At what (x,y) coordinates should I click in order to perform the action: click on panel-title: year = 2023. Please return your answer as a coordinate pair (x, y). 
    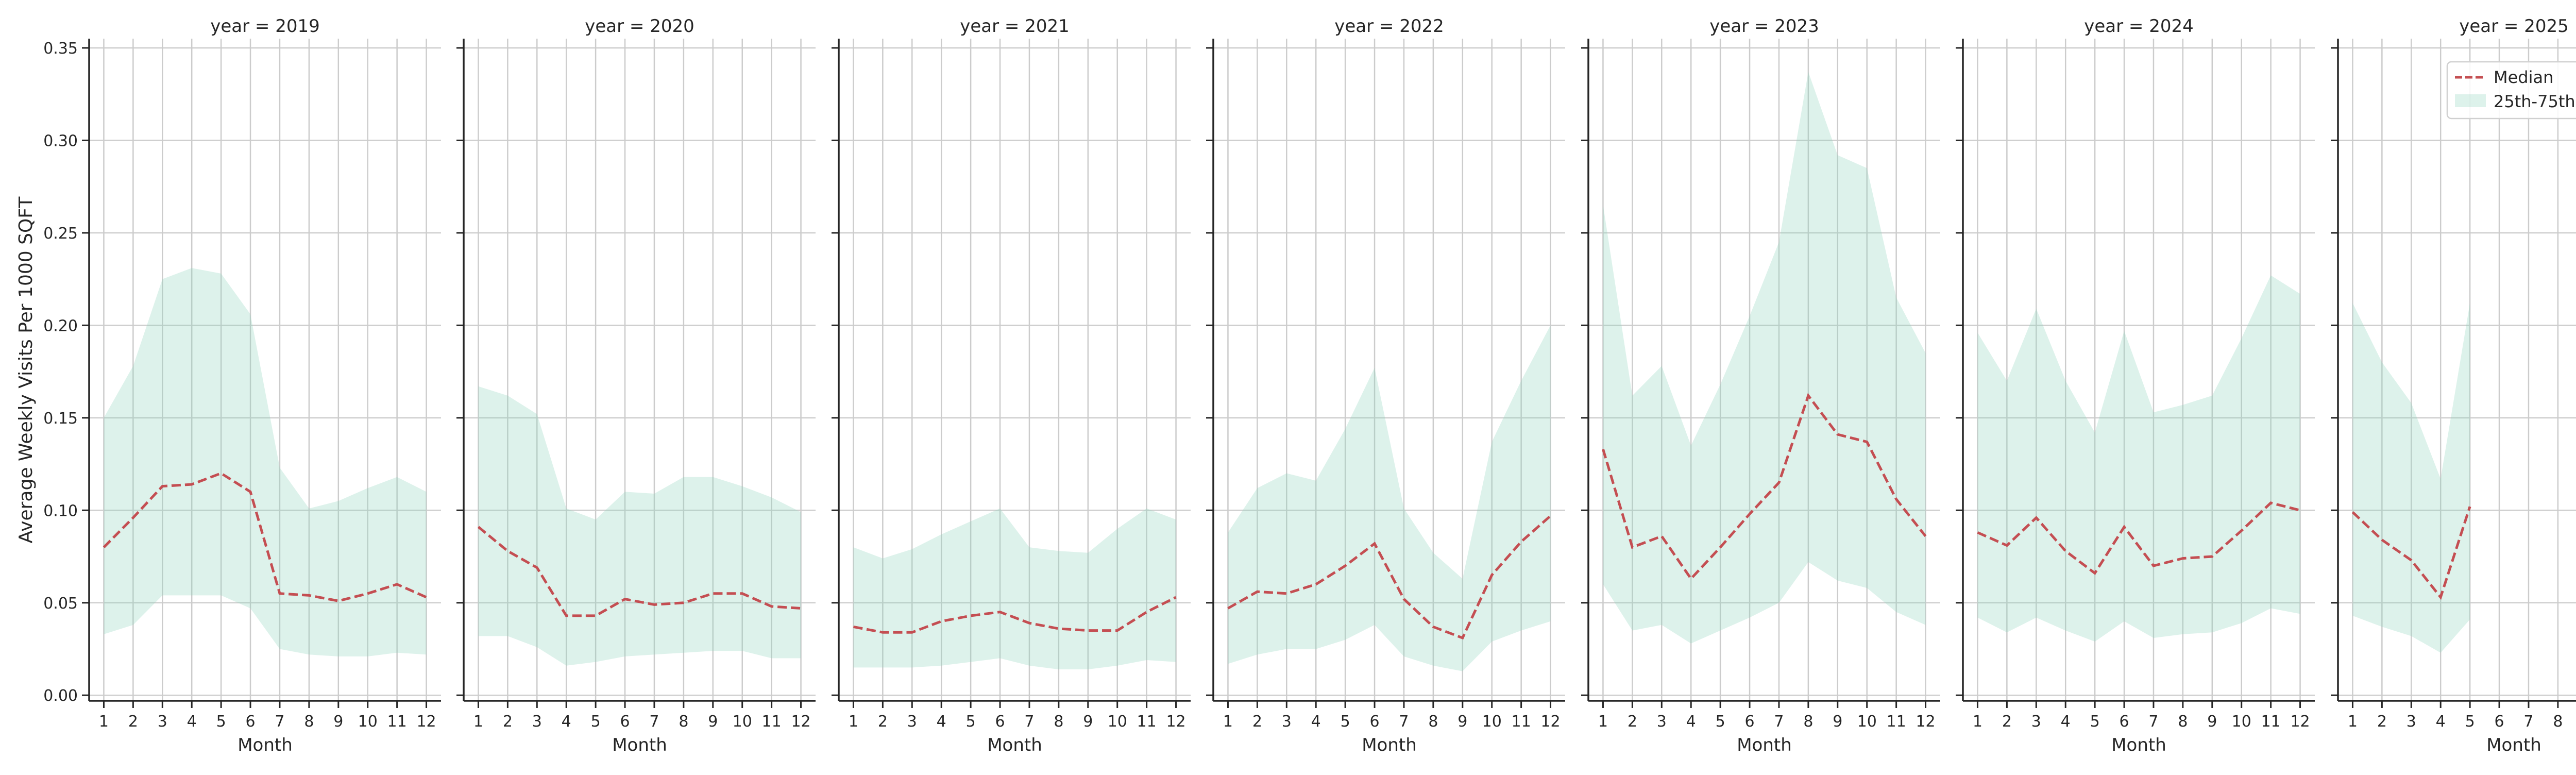
    Looking at the image, I should click on (1764, 26).